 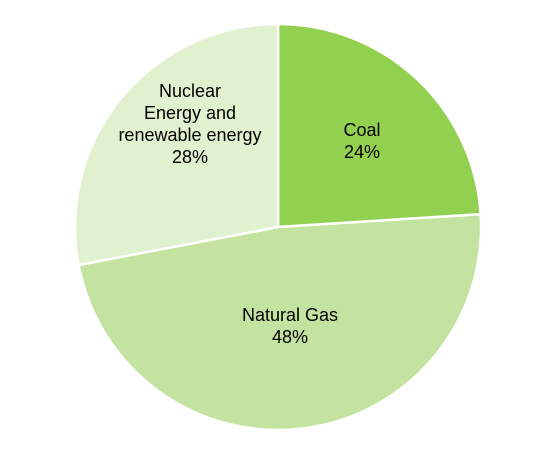 I want to click on slice-percent-label: 28%, so click(x=190, y=157).